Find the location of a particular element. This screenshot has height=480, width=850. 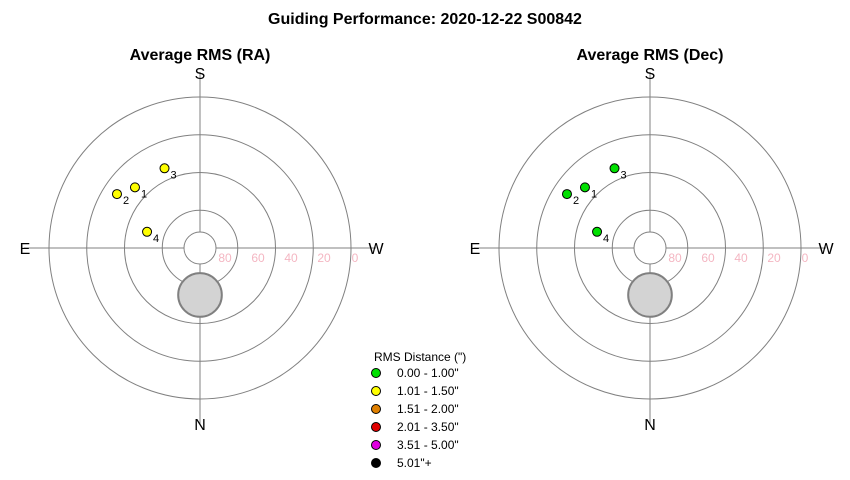

legend-label: 1.01 - 1.50" is located at coordinates (428, 391).